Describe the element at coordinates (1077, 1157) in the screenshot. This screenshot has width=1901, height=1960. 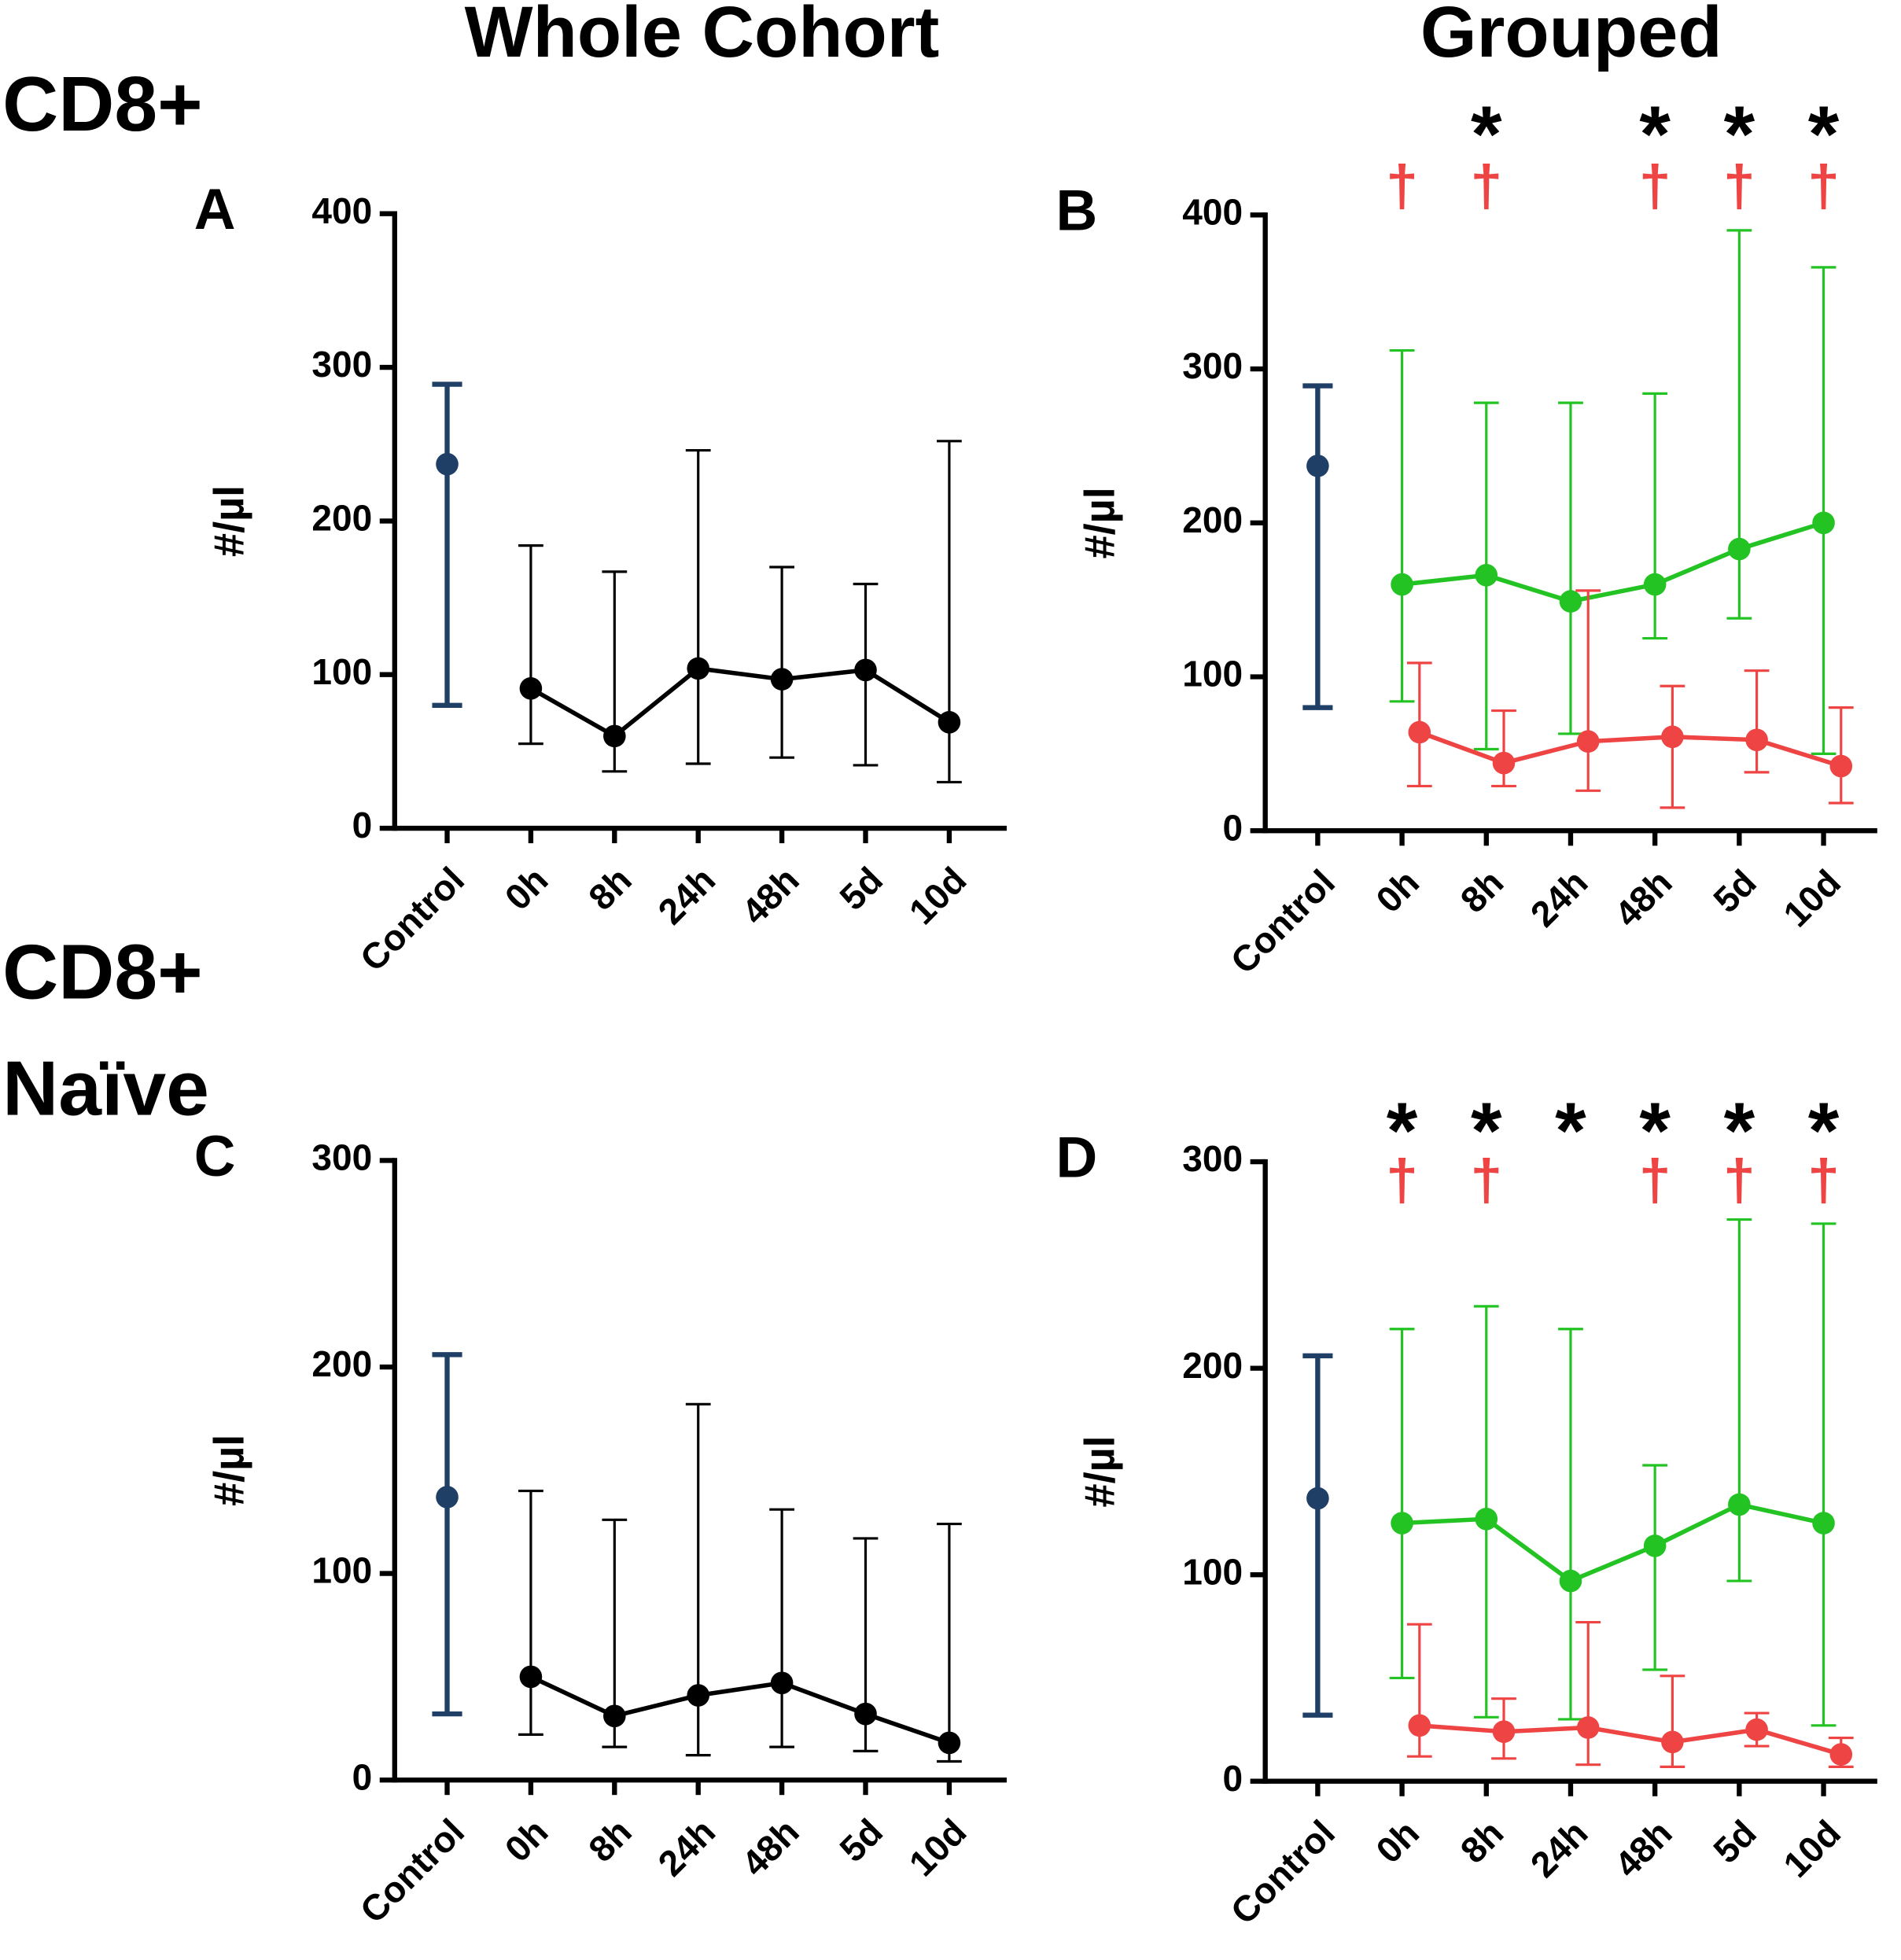
I see `panel-label: D` at that location.